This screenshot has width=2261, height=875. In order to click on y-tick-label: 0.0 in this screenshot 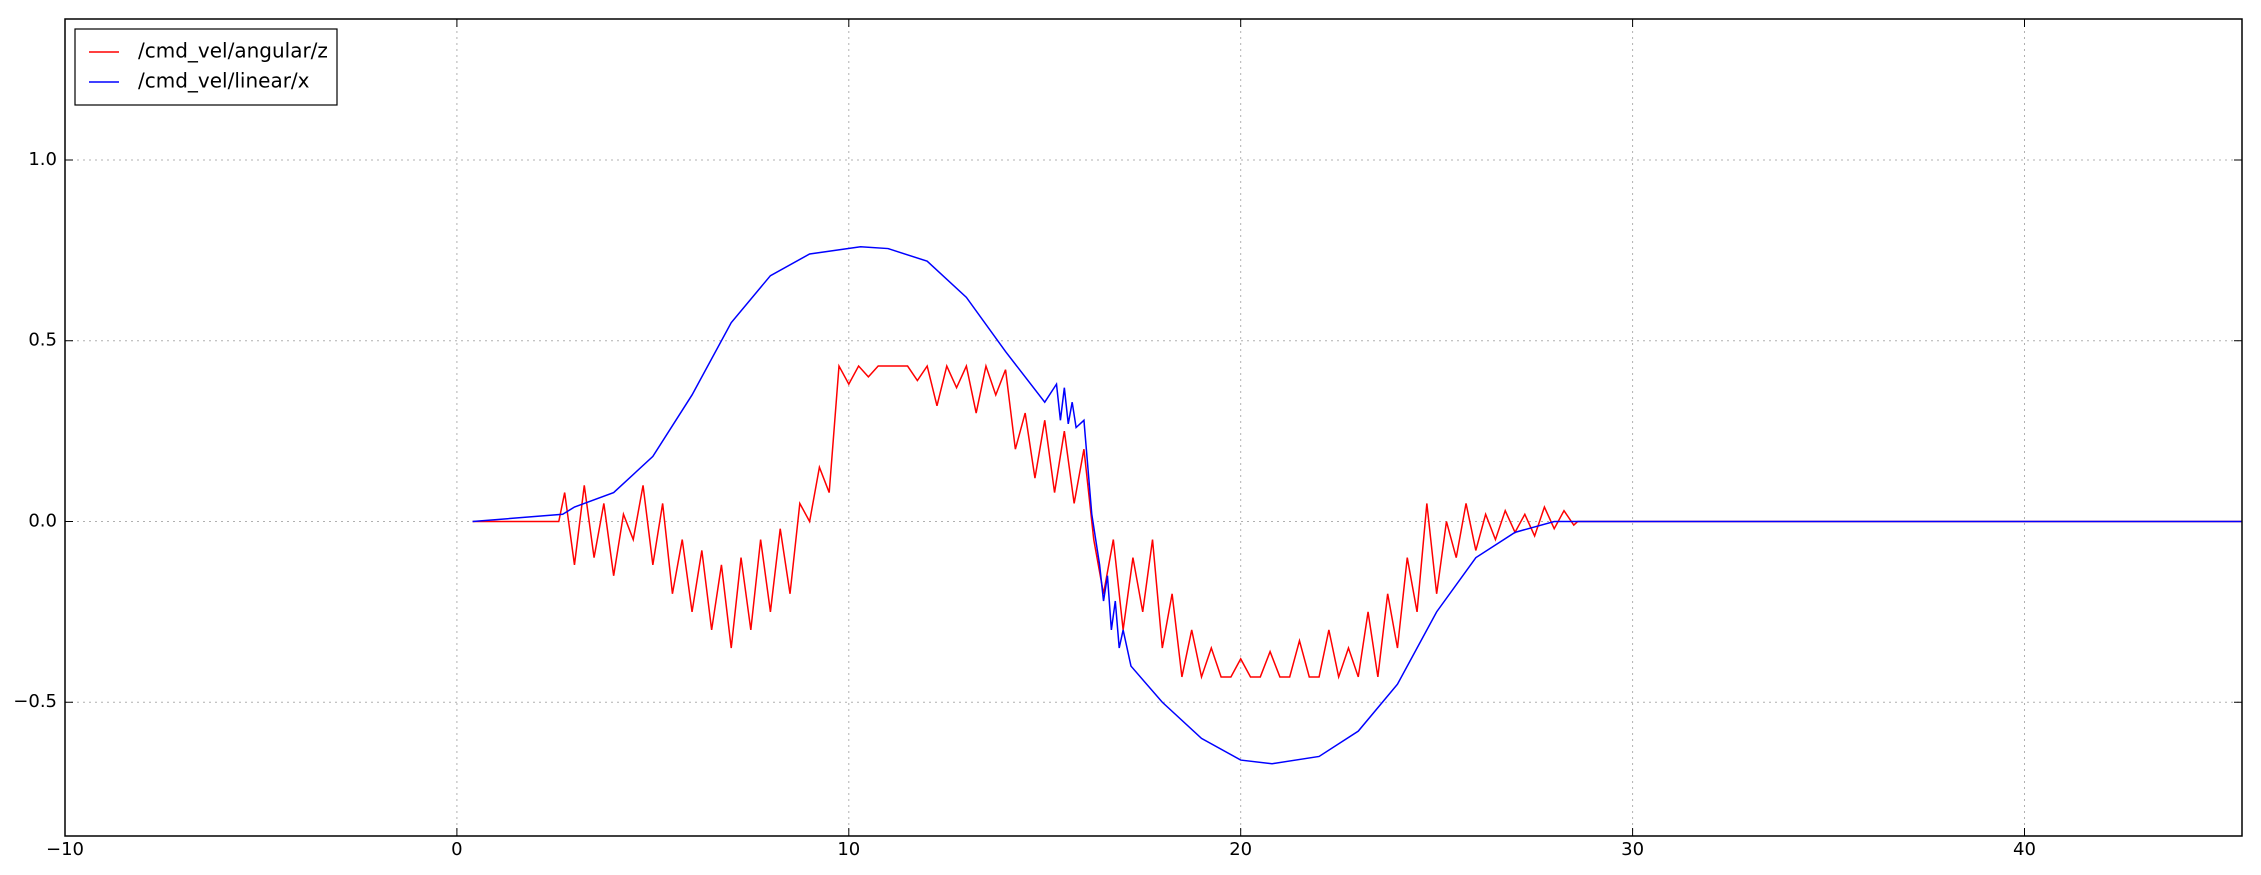, I will do `click(42, 520)`.